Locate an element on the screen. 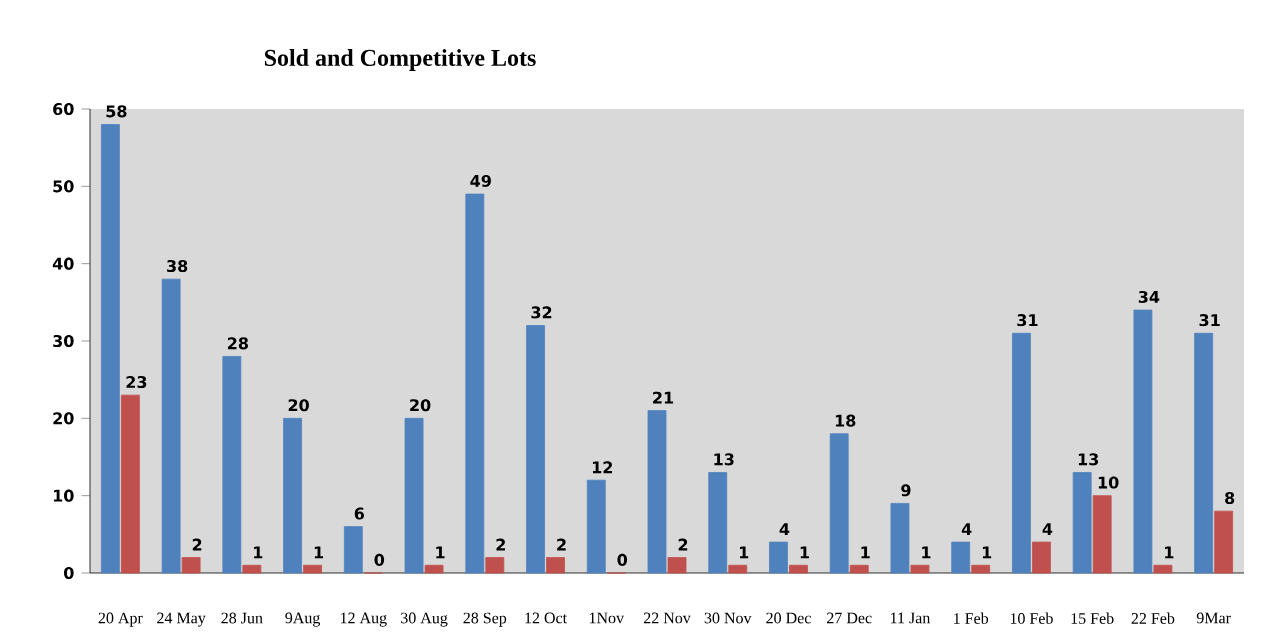  data-label: 32 is located at coordinates (541, 312).